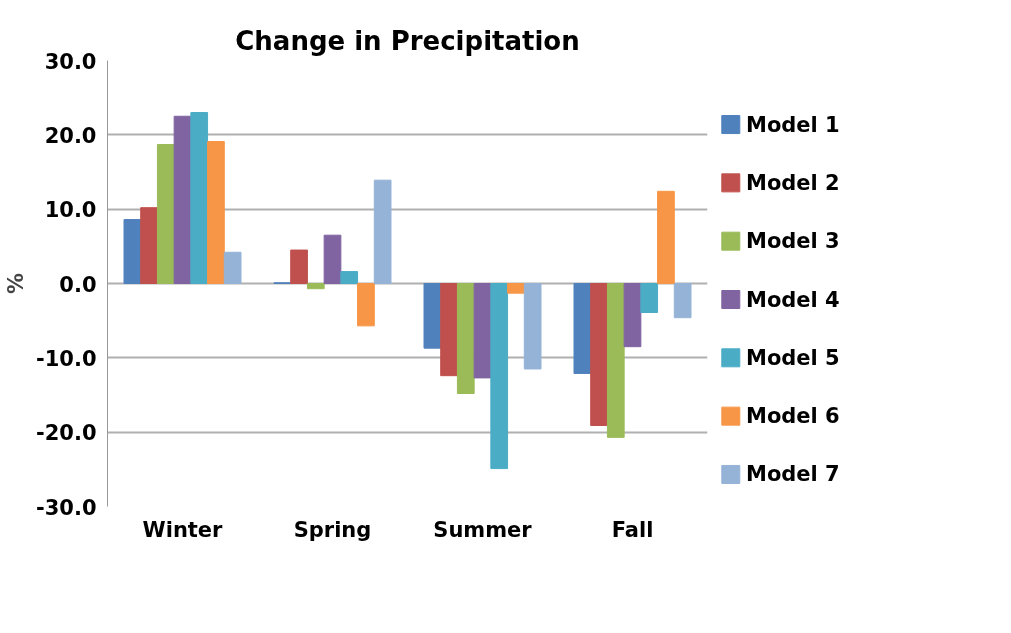 The width and height of the screenshot is (1011, 633). Describe the element at coordinates (632, 529) in the screenshot. I see `x-tick-label: Fall` at that location.